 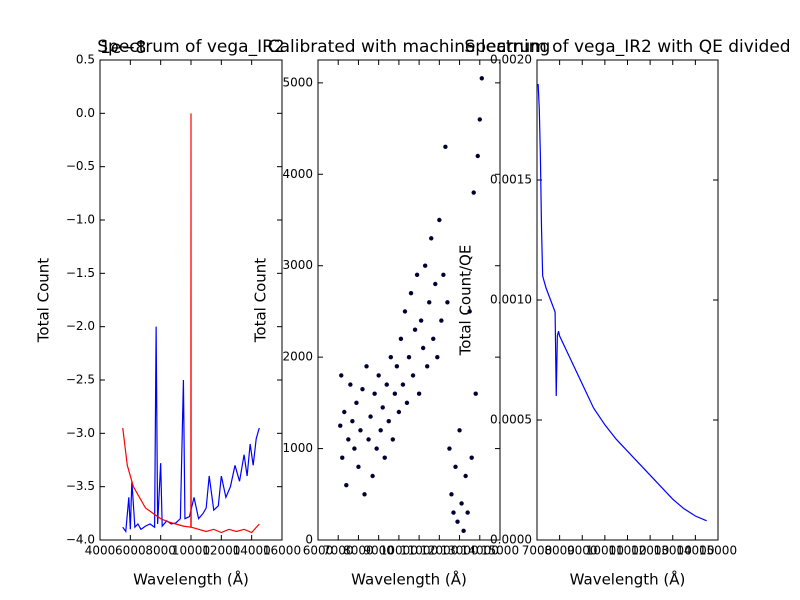 What do you see at coordinates (297, 174) in the screenshot?
I see `y-tick-label: 4000` at bounding box center [297, 174].